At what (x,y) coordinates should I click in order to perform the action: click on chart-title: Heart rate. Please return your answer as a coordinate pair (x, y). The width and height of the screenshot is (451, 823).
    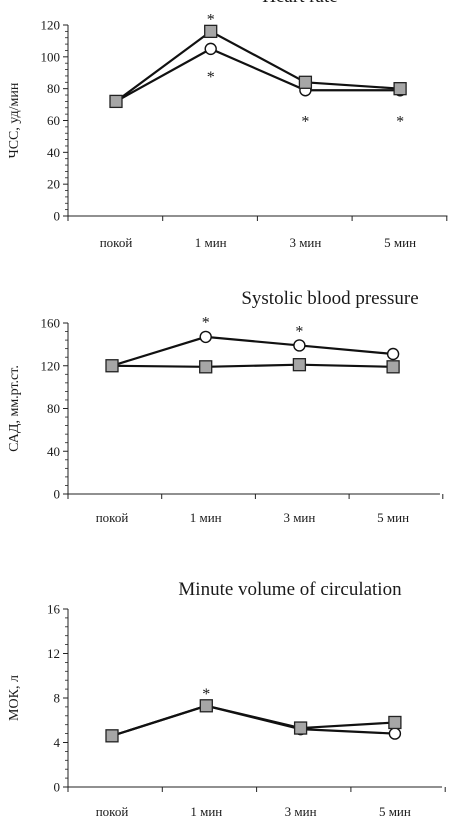
    Looking at the image, I should click on (299, 3).